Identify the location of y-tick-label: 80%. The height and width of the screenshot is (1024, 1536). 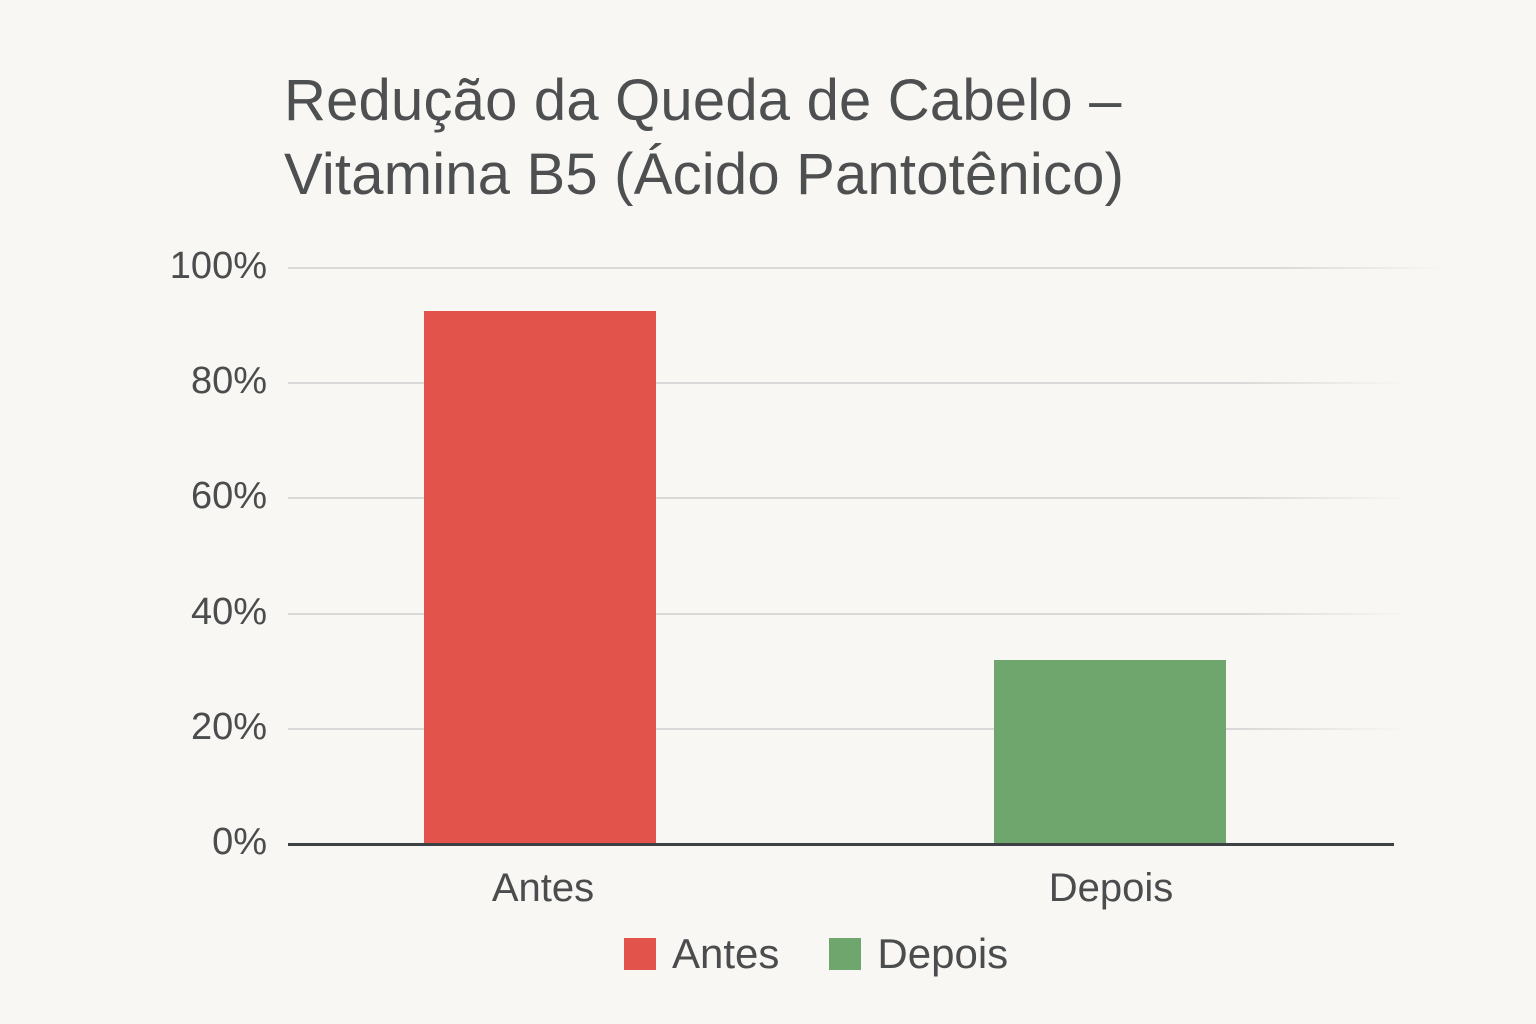
(228, 381).